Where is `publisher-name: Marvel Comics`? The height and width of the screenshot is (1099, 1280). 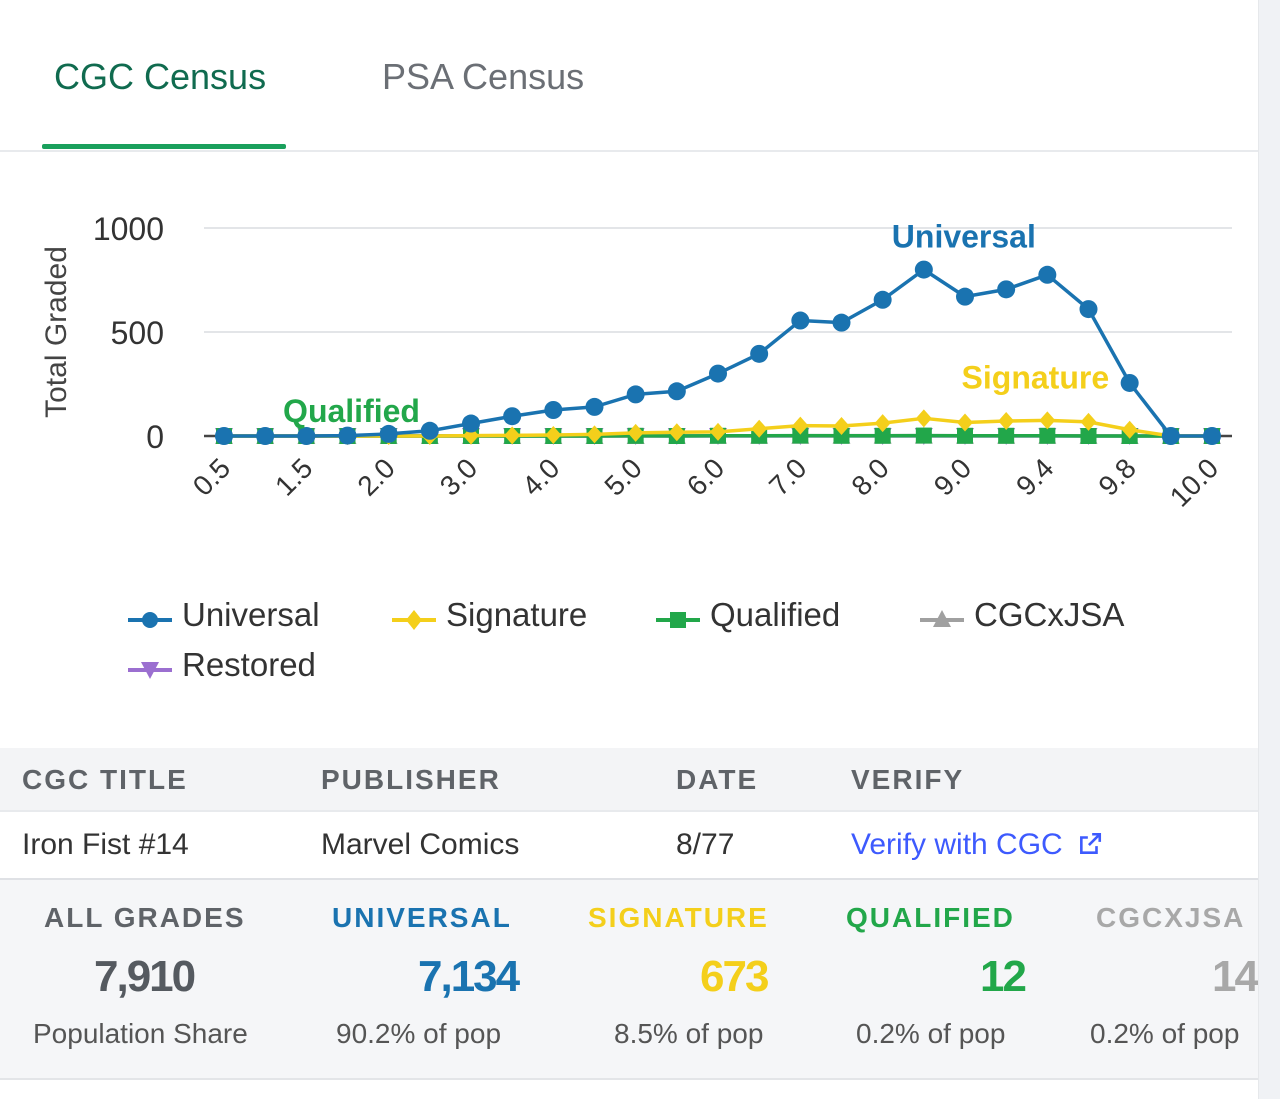 publisher-name: Marvel Comics is located at coordinates (420, 844).